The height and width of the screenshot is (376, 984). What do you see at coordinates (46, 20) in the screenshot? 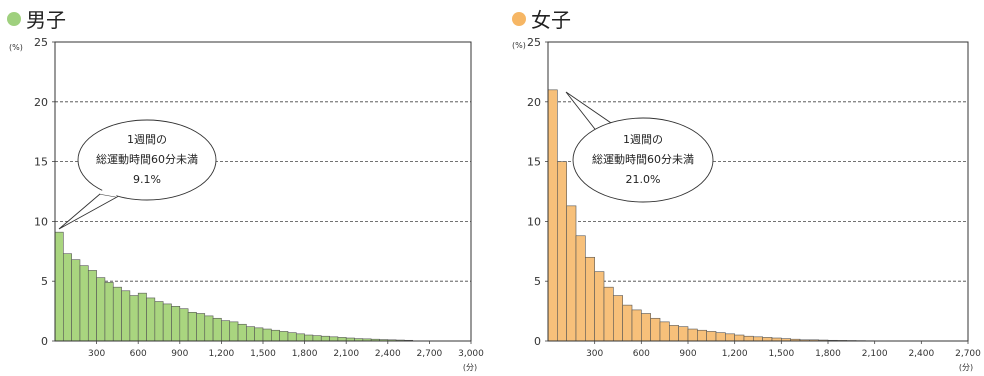
I see `chart-title: 男子` at bounding box center [46, 20].